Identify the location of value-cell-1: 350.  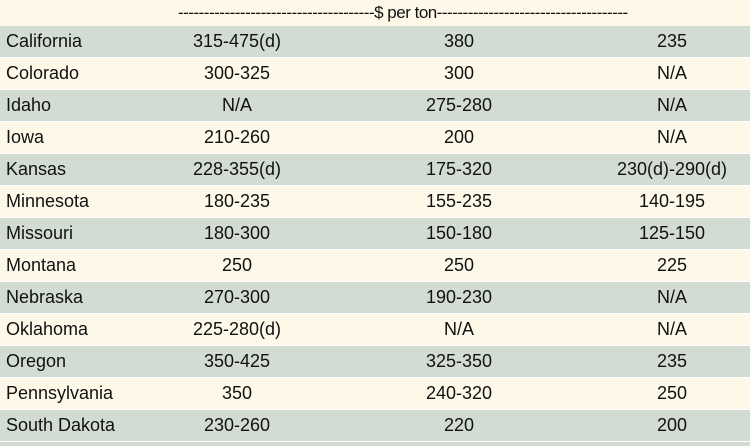
(242, 393).